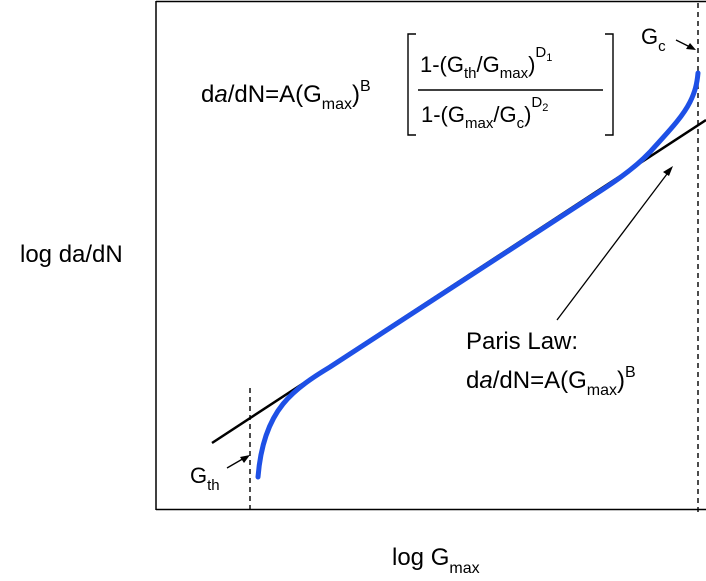  Describe the element at coordinates (510, 84) in the screenshot. I see `equation-brackets` at that location.